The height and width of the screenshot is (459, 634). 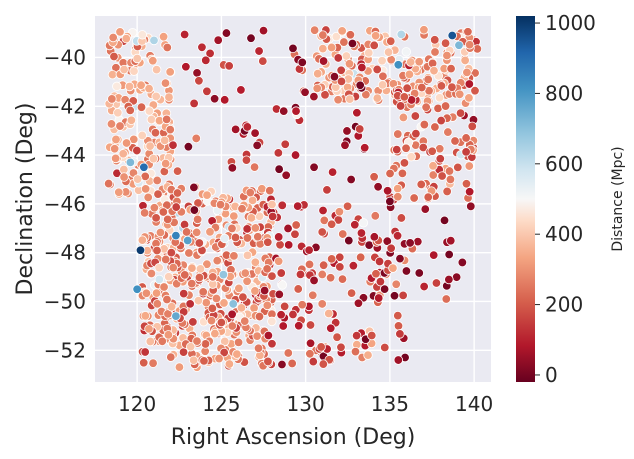 I want to click on y-tick-label: −40, so click(x=65, y=57).